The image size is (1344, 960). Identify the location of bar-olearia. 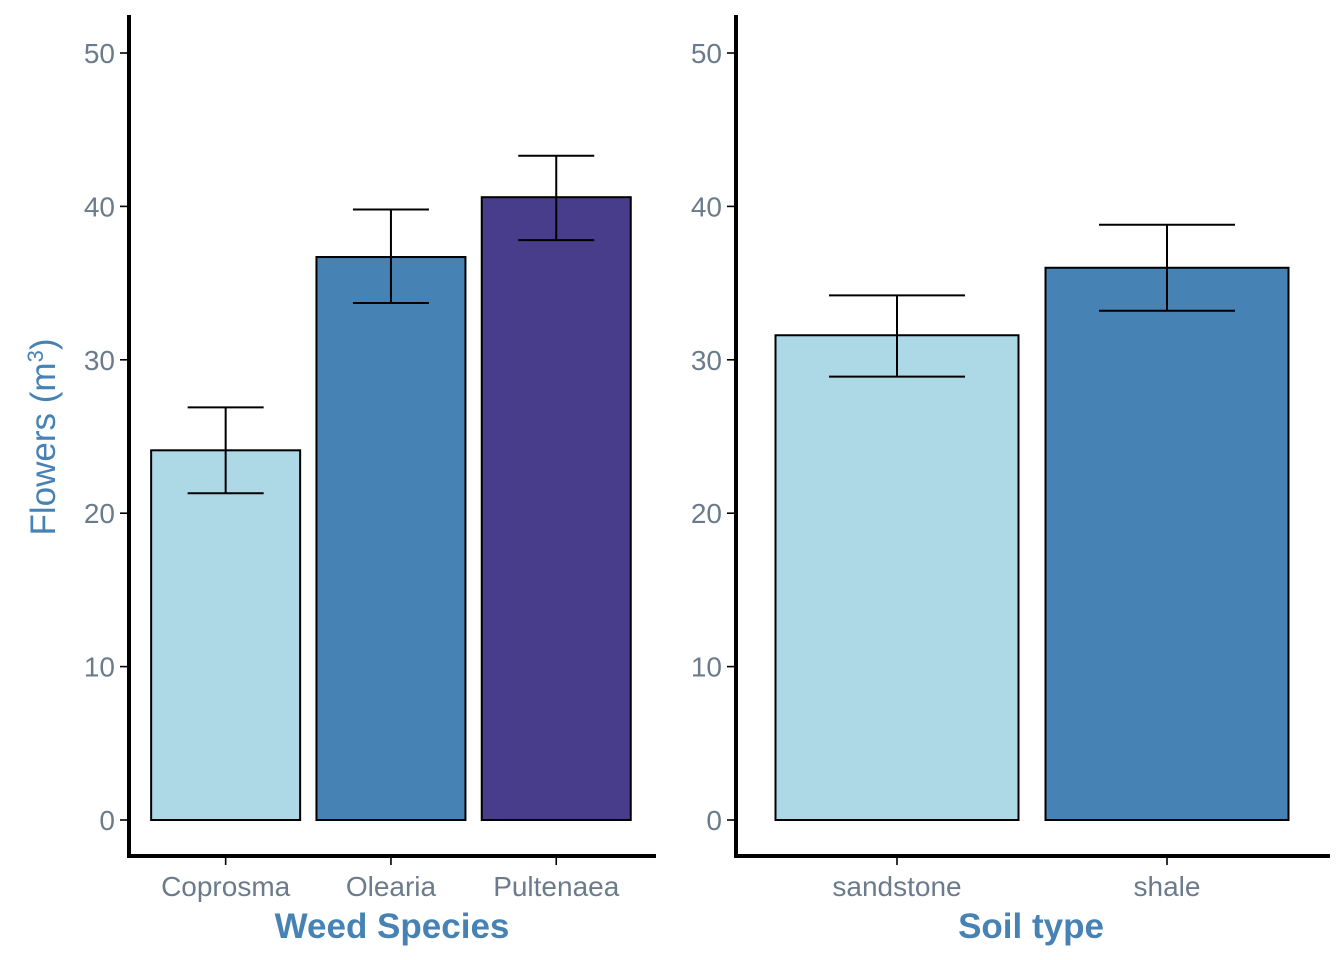
(391, 539).